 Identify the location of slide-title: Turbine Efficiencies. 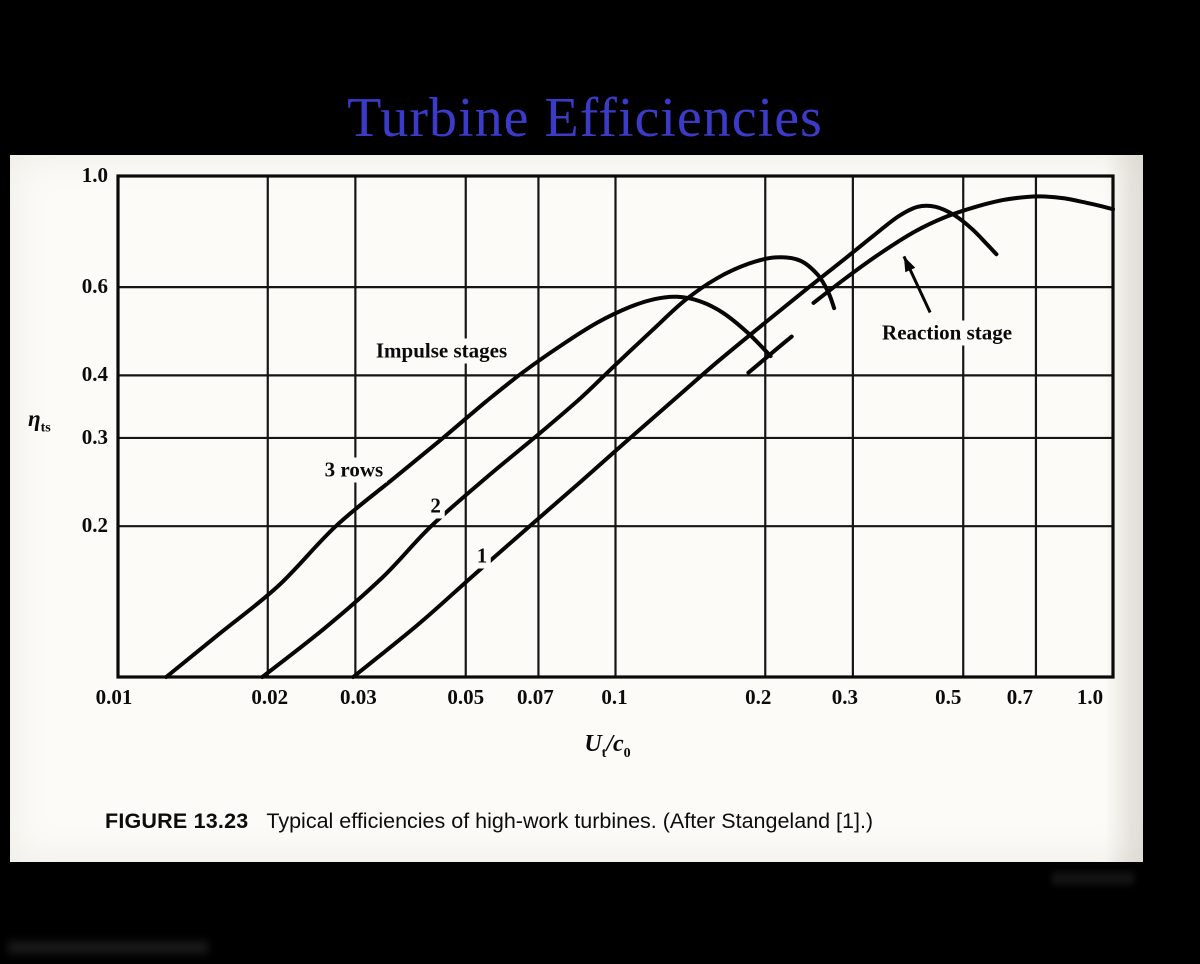
(585, 118).